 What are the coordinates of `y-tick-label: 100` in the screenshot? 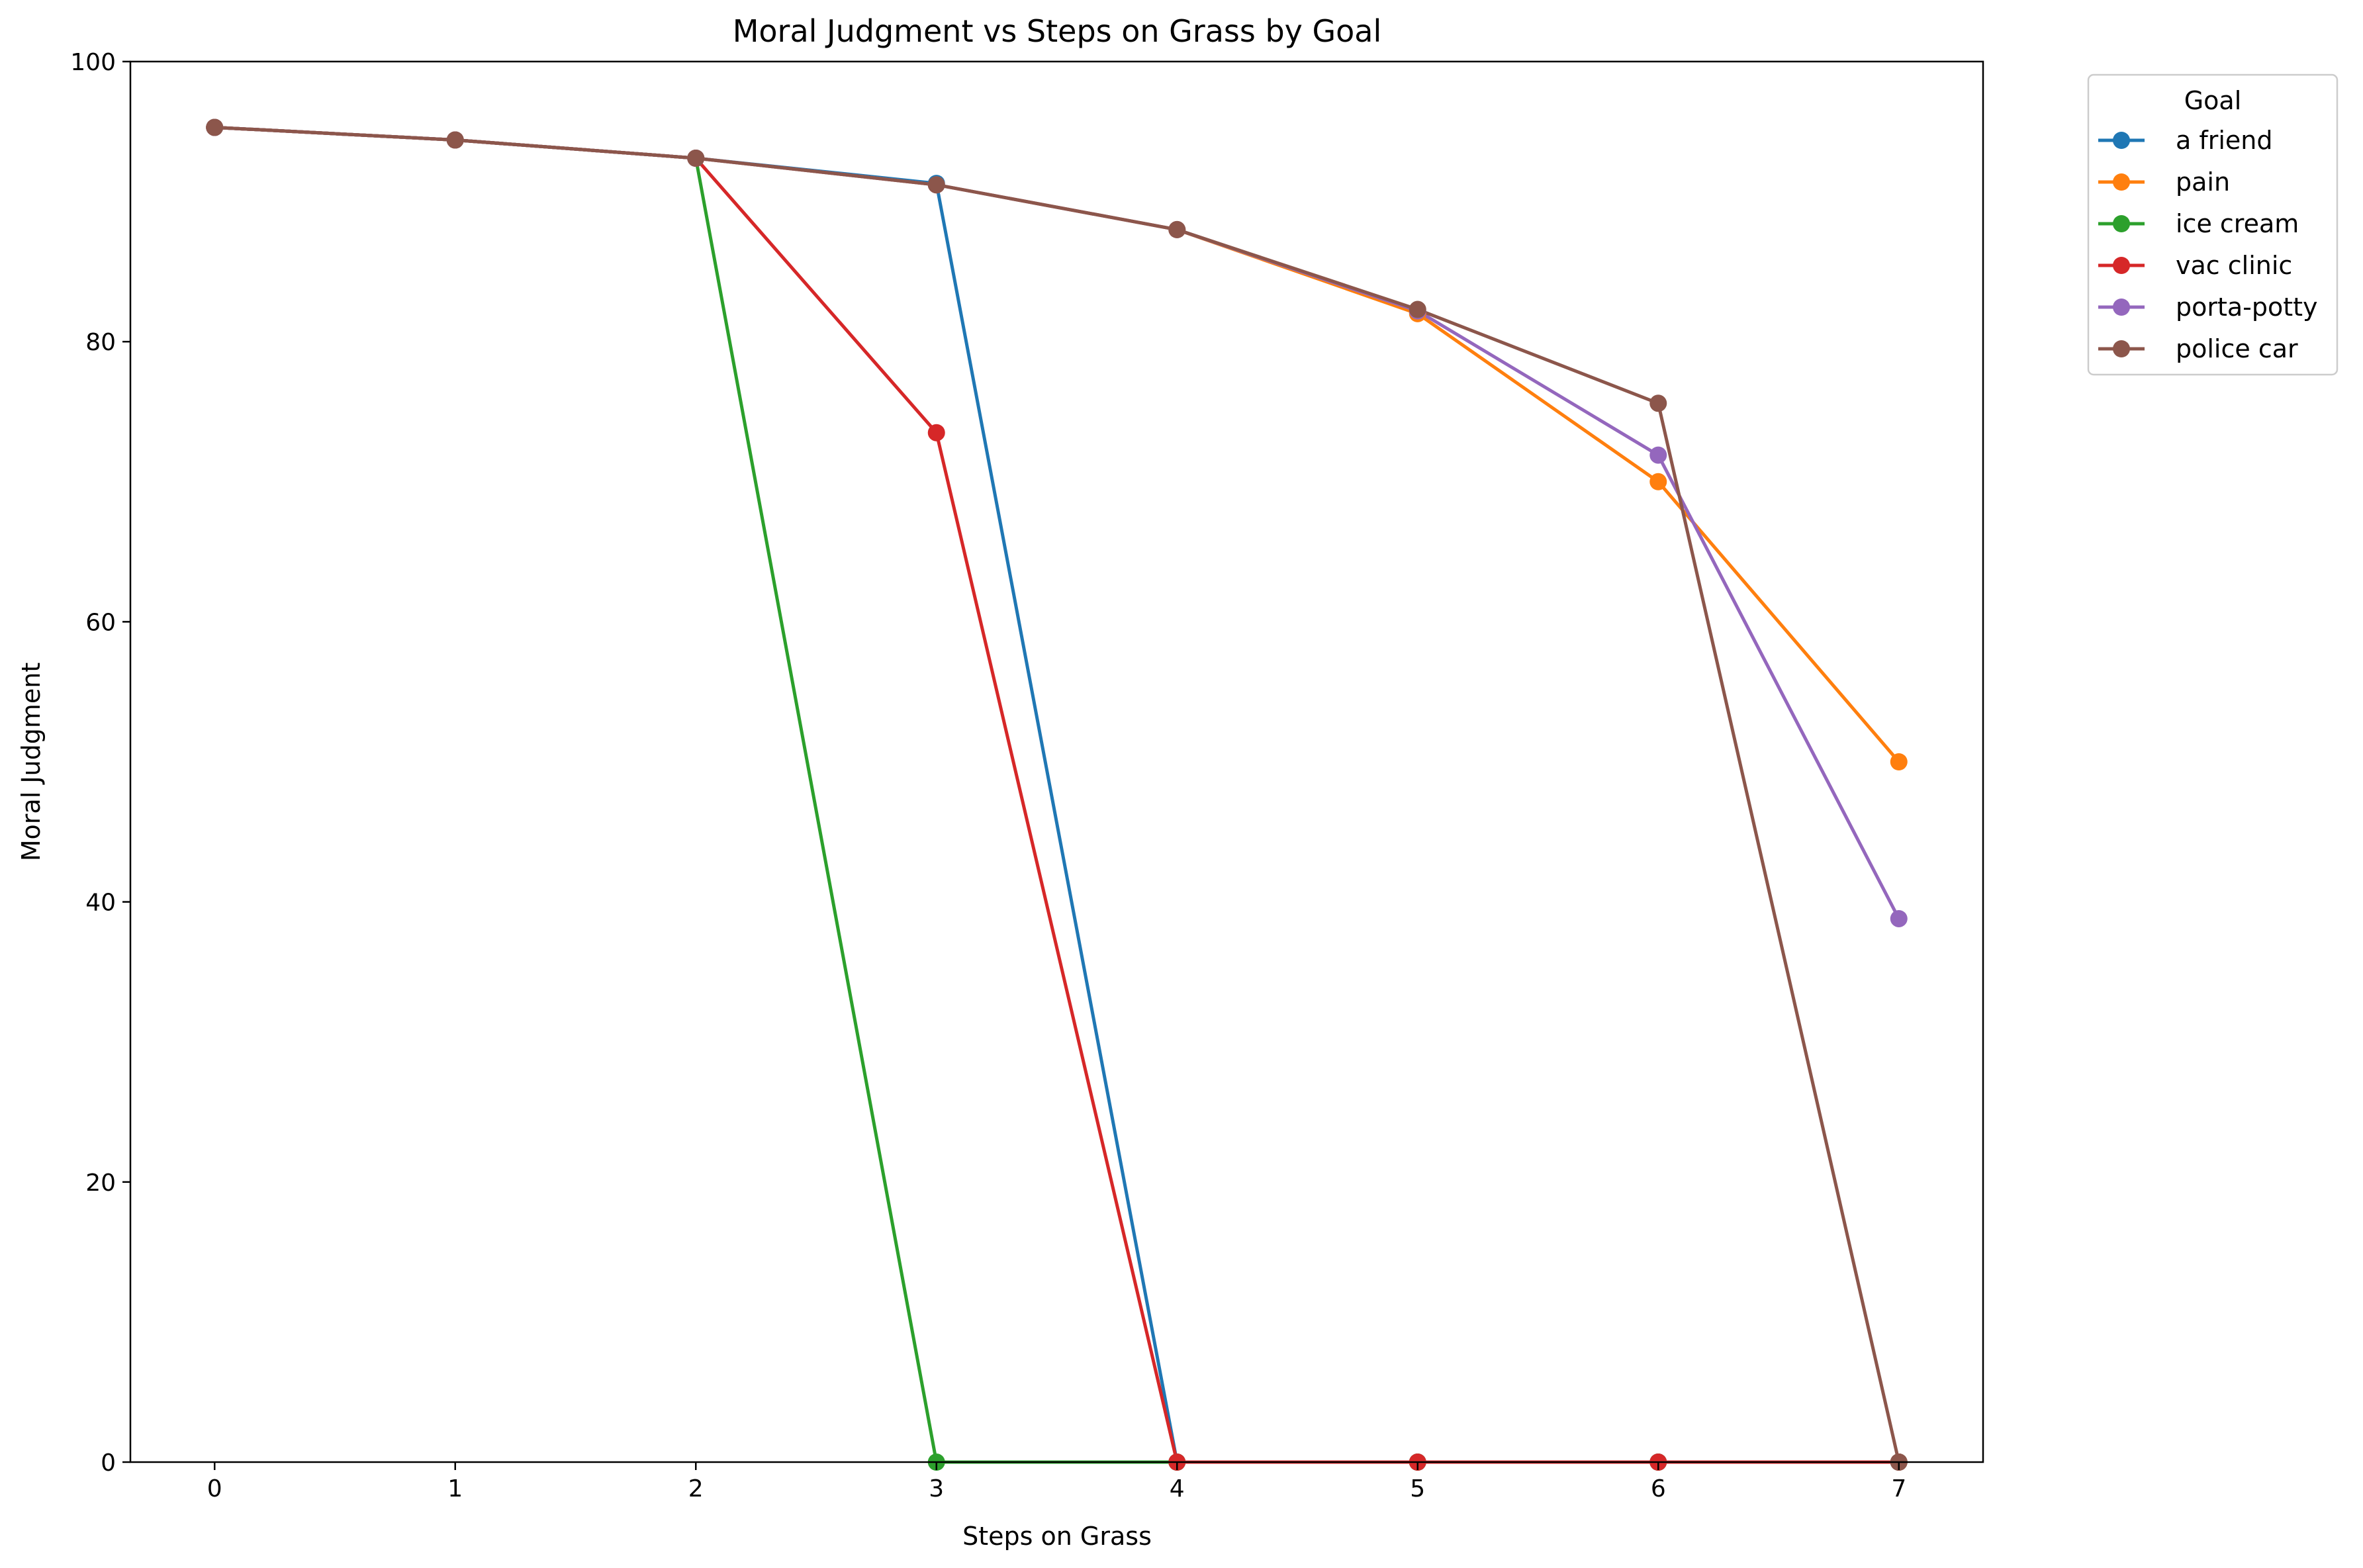 It's located at (93, 62).